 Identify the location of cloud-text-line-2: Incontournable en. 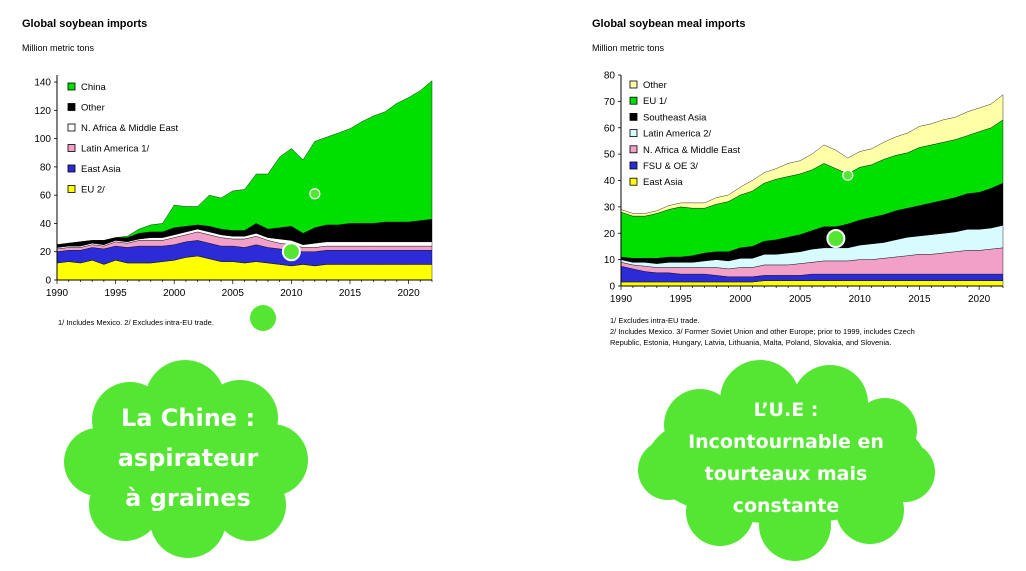
(786, 442).